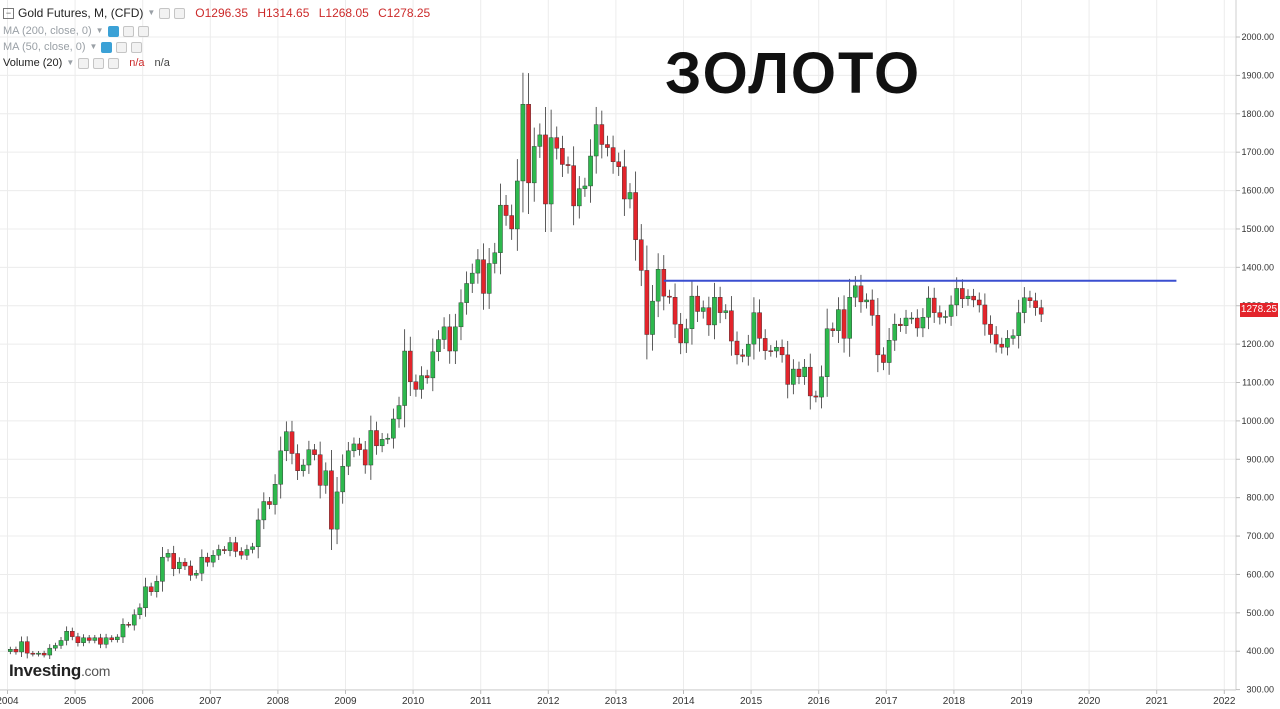 Image resolution: width=1280 pixels, height=709 pixels. What do you see at coordinates (1260, 651) in the screenshot?
I see `y-tick-label: 400.00` at bounding box center [1260, 651].